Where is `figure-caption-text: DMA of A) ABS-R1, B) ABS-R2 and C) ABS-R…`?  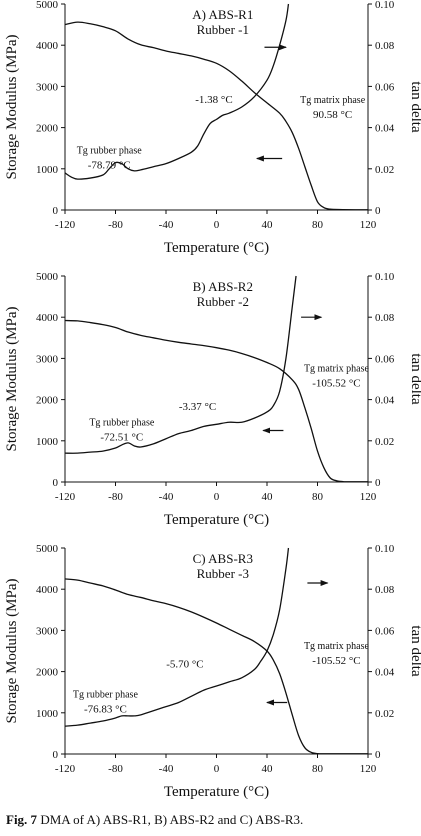 figure-caption-text: DMA of A) ABS-R1, B) ABS-R2 and C) ABS-R… is located at coordinates (172, 819).